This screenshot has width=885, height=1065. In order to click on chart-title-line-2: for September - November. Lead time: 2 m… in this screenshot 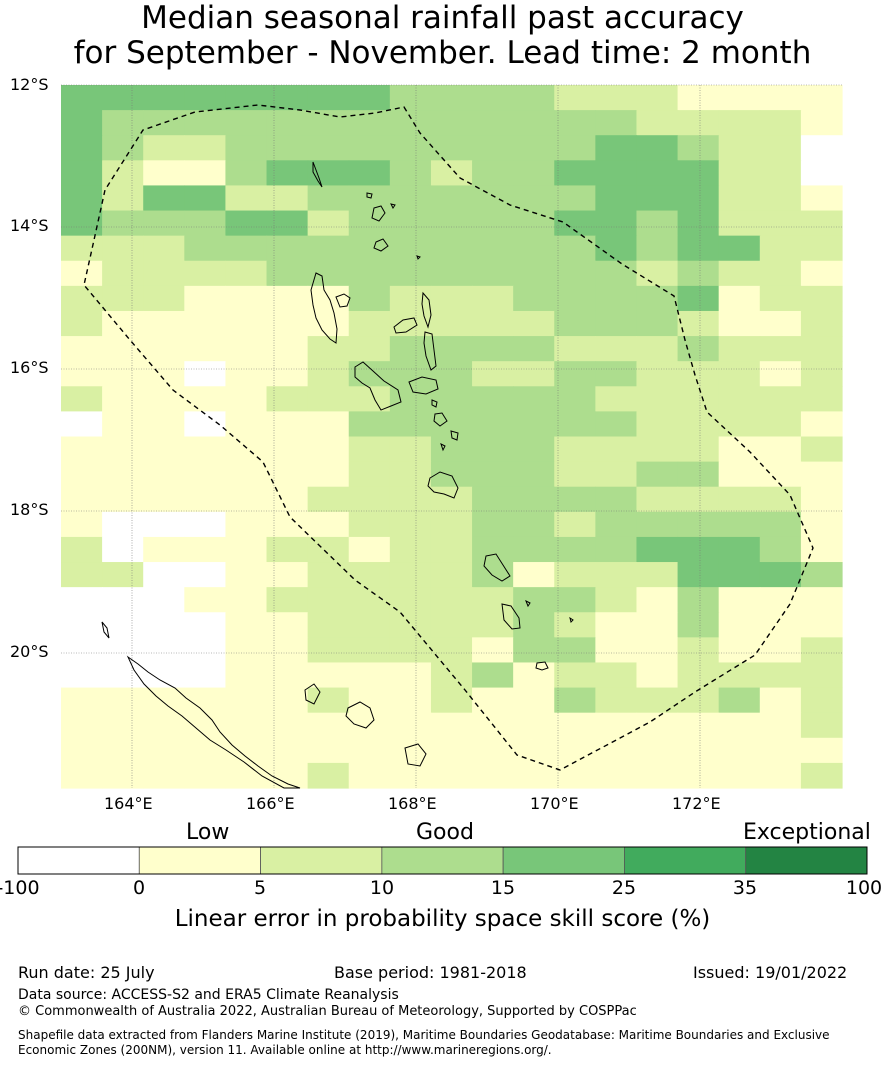, I will do `click(442, 53)`.